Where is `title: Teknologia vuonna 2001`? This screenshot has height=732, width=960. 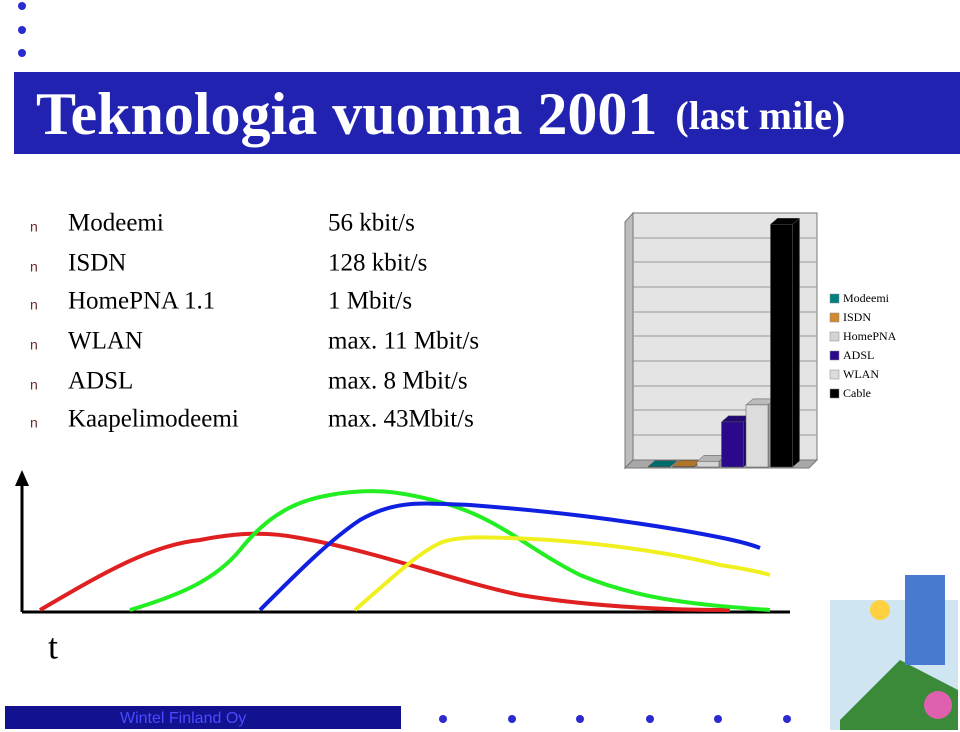 title: Teknologia vuonna 2001 is located at coordinates (346, 114).